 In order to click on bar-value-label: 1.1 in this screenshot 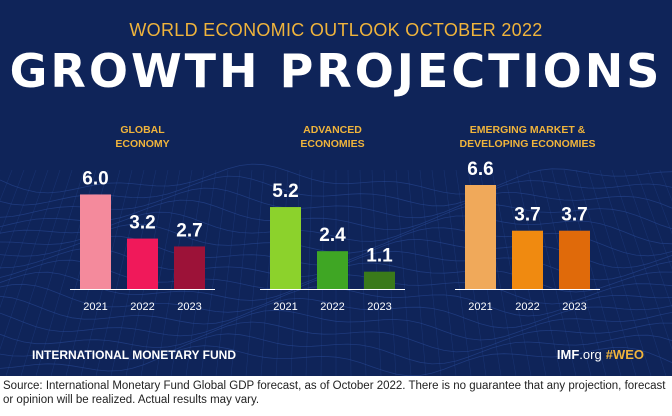, I will do `click(379, 256)`.